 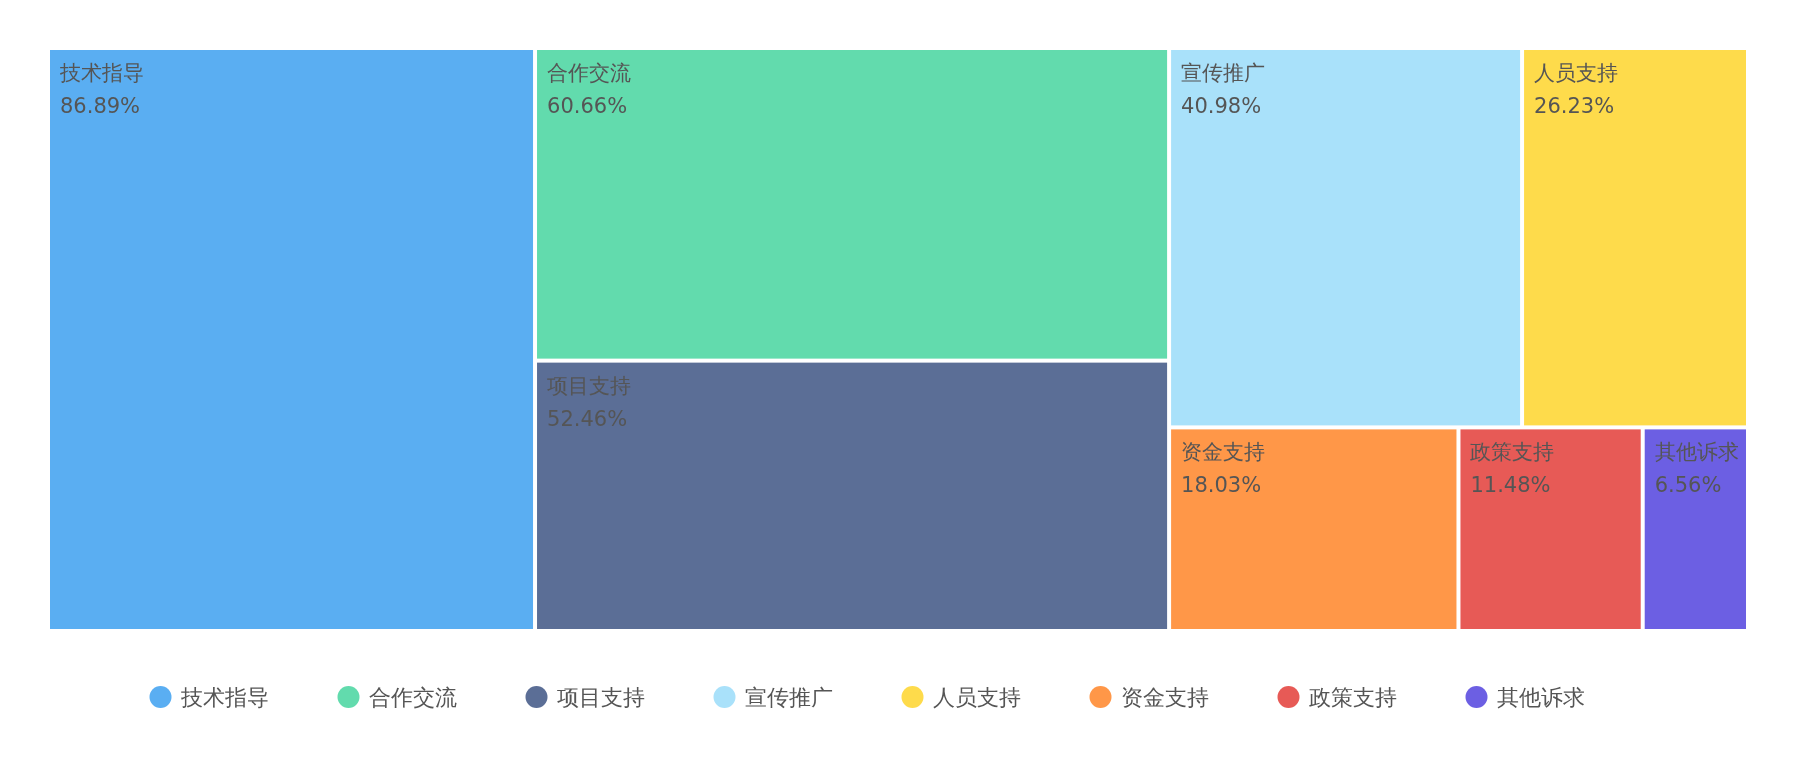 What do you see at coordinates (1221, 106) in the screenshot?
I see `data-label: 40.98%` at bounding box center [1221, 106].